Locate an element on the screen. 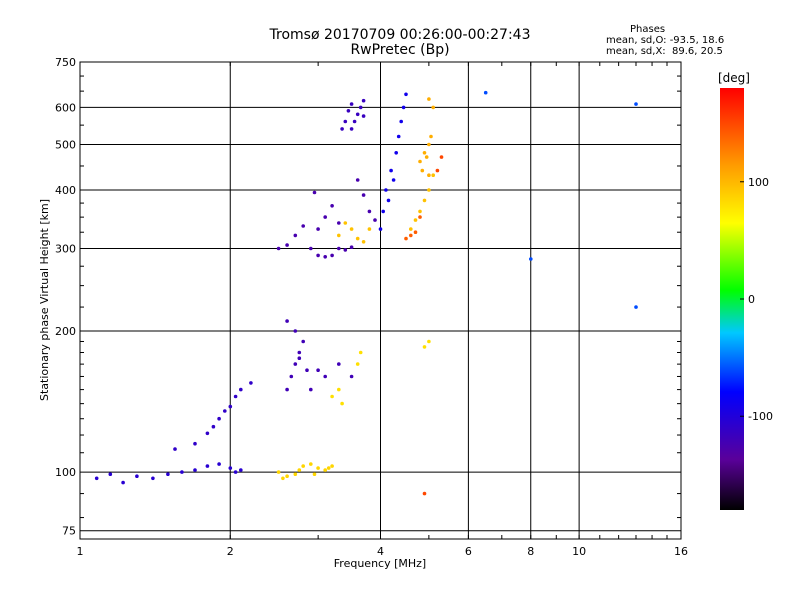 The image size is (800, 600). x-axis-label: Frequency [MHz] is located at coordinates (380, 563).